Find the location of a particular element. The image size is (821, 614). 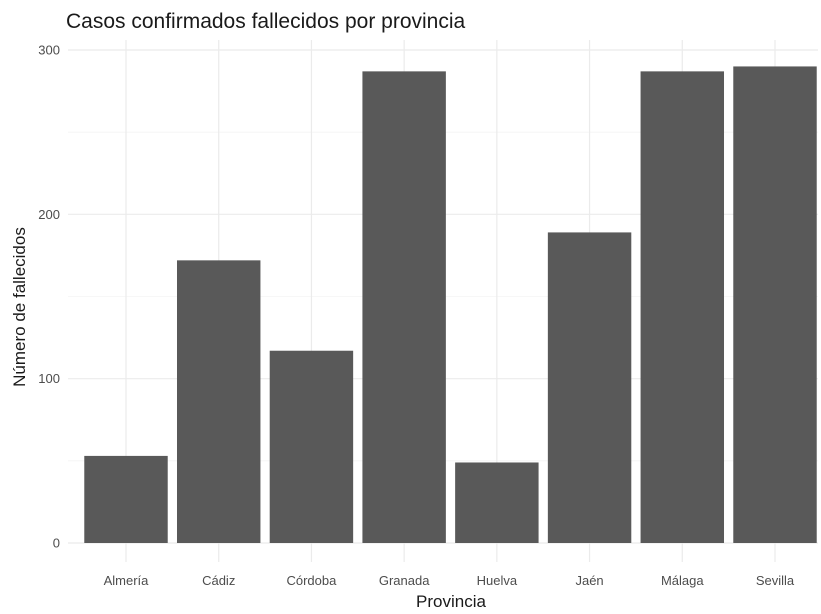

y-tick-label: 200 is located at coordinates (49, 214).